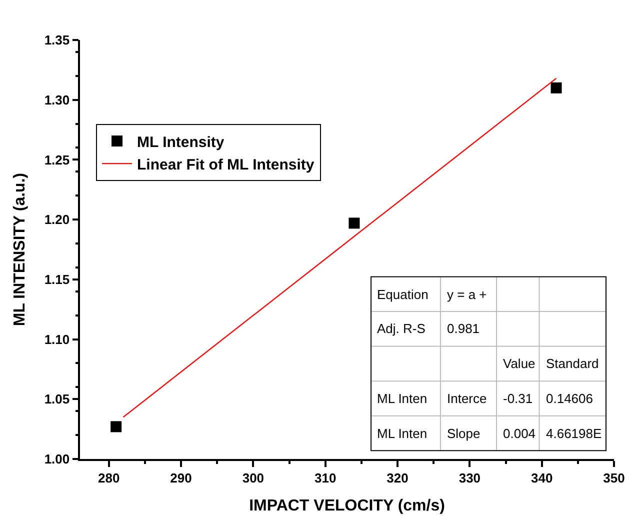 This screenshot has height=524, width=638. Describe the element at coordinates (181, 142) in the screenshot. I see `legend-label: ML Intensity` at that location.